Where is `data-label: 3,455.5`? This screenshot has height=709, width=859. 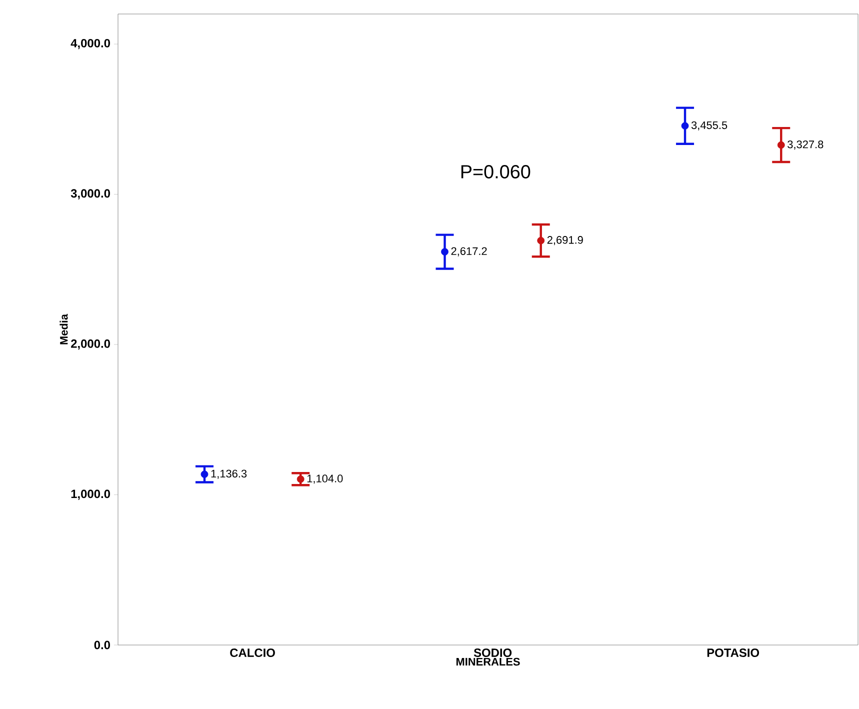 data-label: 3,455.5 is located at coordinates (709, 125).